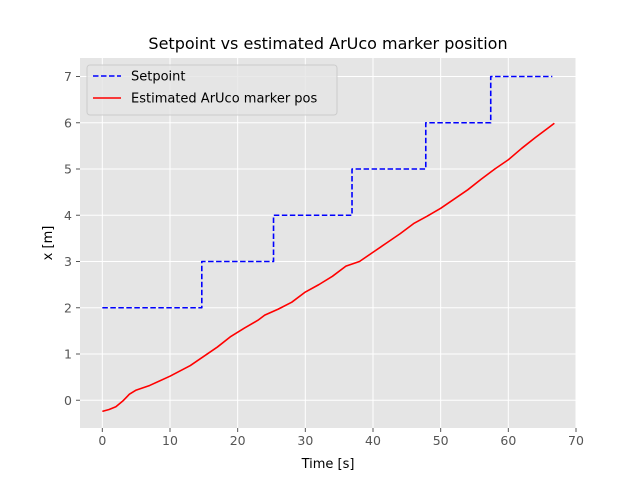 Image resolution: width=640 pixels, height=480 pixels. Describe the element at coordinates (170, 440) in the screenshot. I see `x-tick-label: 10` at that location.